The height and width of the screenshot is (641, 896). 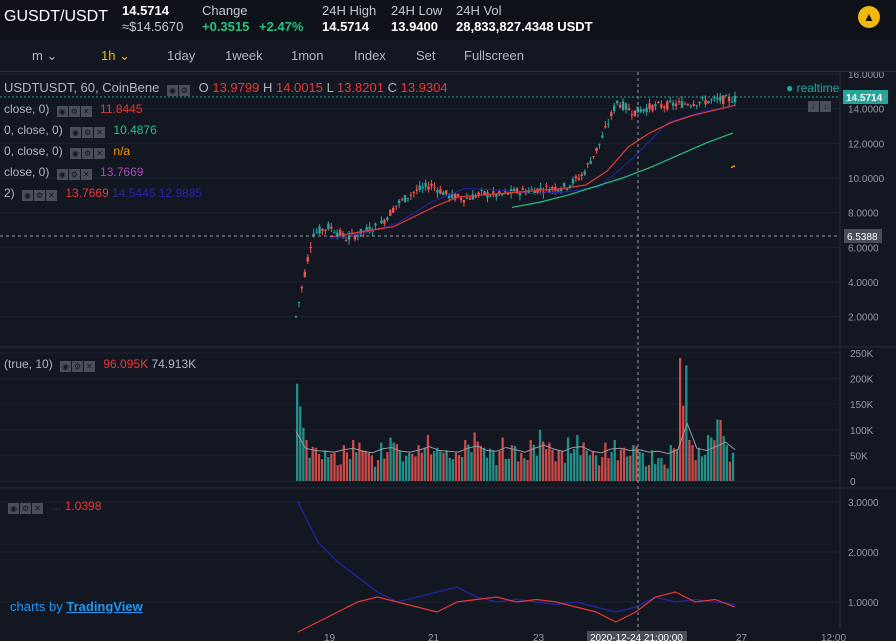 I want to click on y-tick-label: 4.0000, so click(x=863, y=283).